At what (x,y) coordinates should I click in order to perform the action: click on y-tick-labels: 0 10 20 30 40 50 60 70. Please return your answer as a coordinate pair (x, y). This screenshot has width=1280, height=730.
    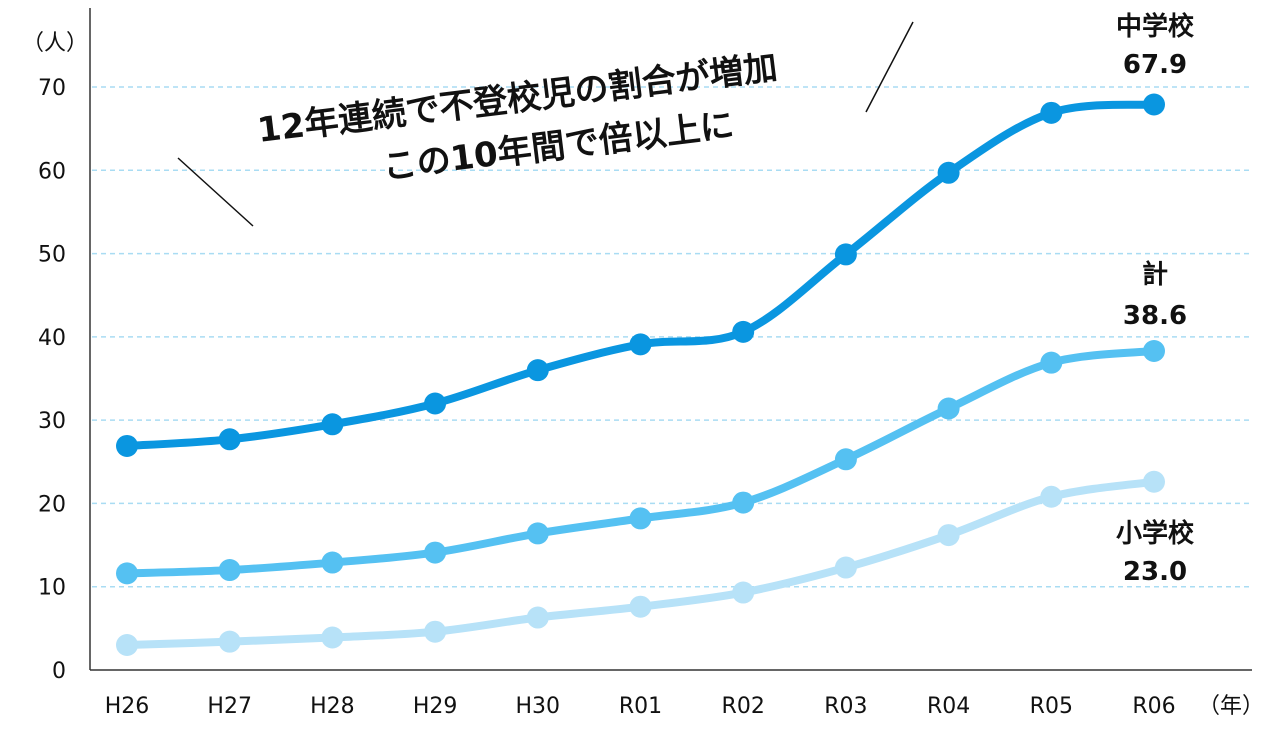
    Looking at the image, I should click on (52, 380).